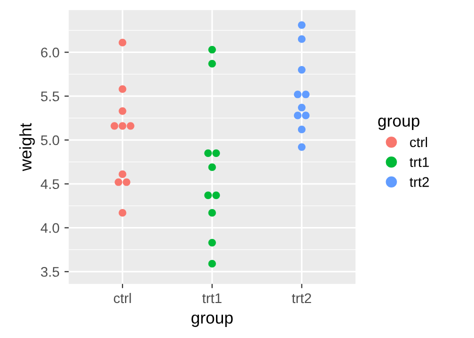 This screenshot has height=338, width=474. I want to click on legend-label: trt2, so click(419, 182).